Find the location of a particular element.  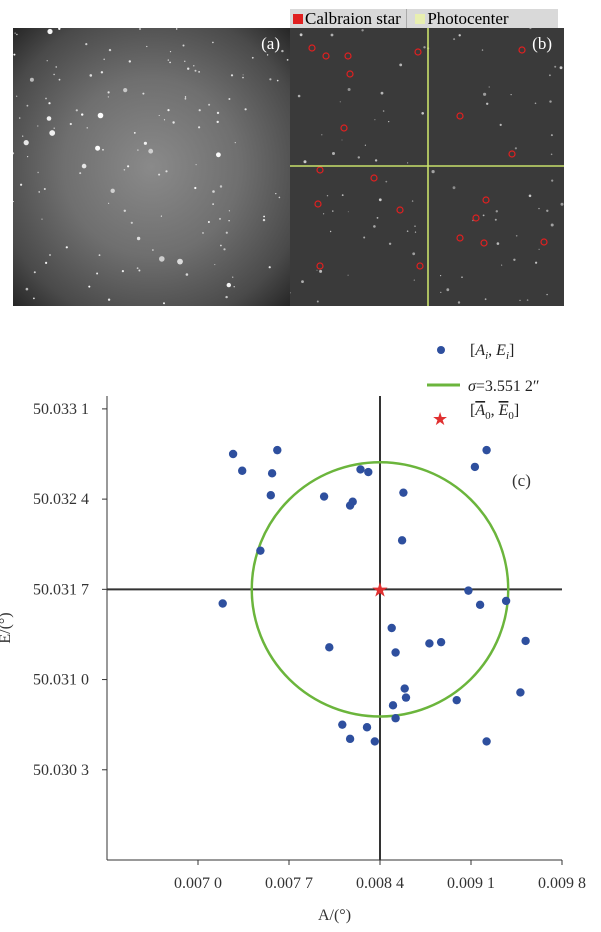

legend-divider is located at coordinates (407, 19).